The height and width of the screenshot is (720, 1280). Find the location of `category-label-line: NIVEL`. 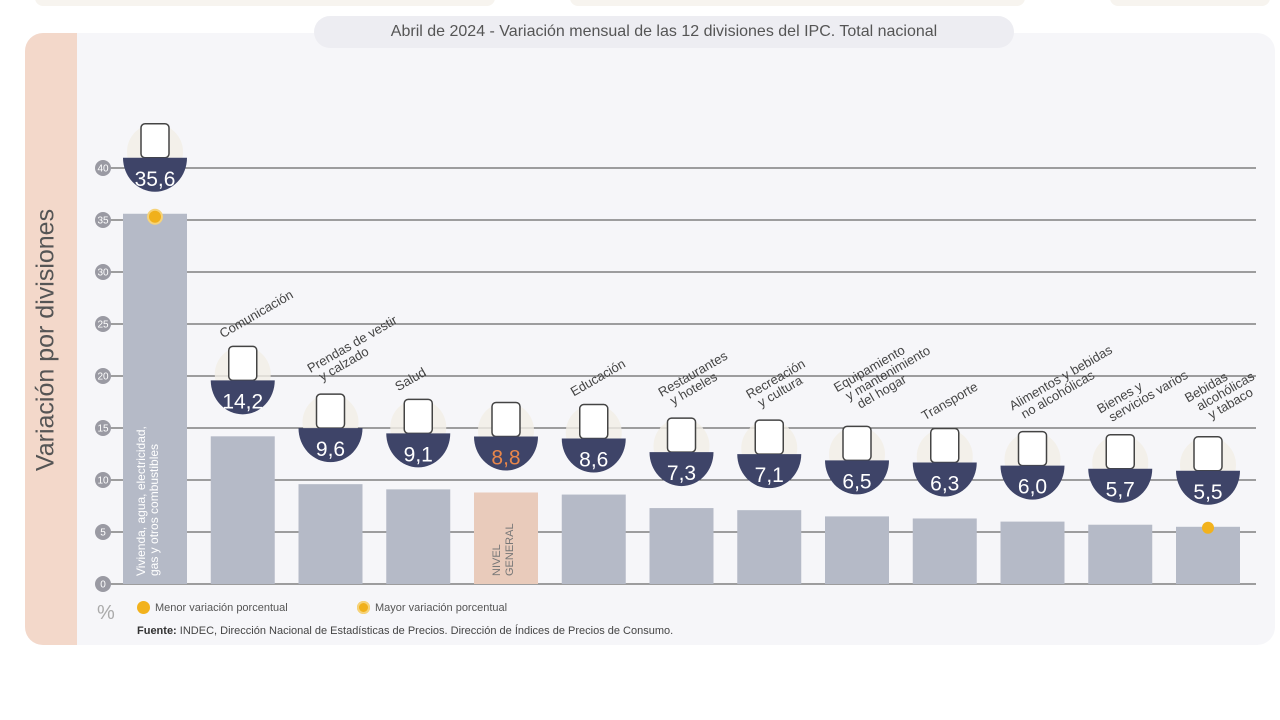

category-label-line: NIVEL is located at coordinates (497, 560).